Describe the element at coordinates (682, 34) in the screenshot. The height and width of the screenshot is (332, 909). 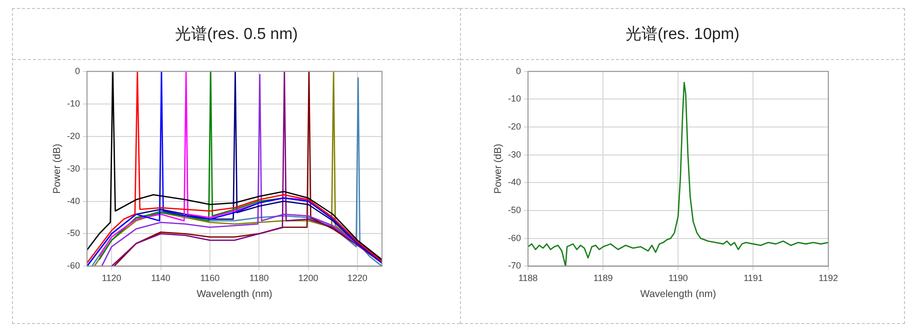
I see `chart-title: 光谱(res. 10pm)` at that location.